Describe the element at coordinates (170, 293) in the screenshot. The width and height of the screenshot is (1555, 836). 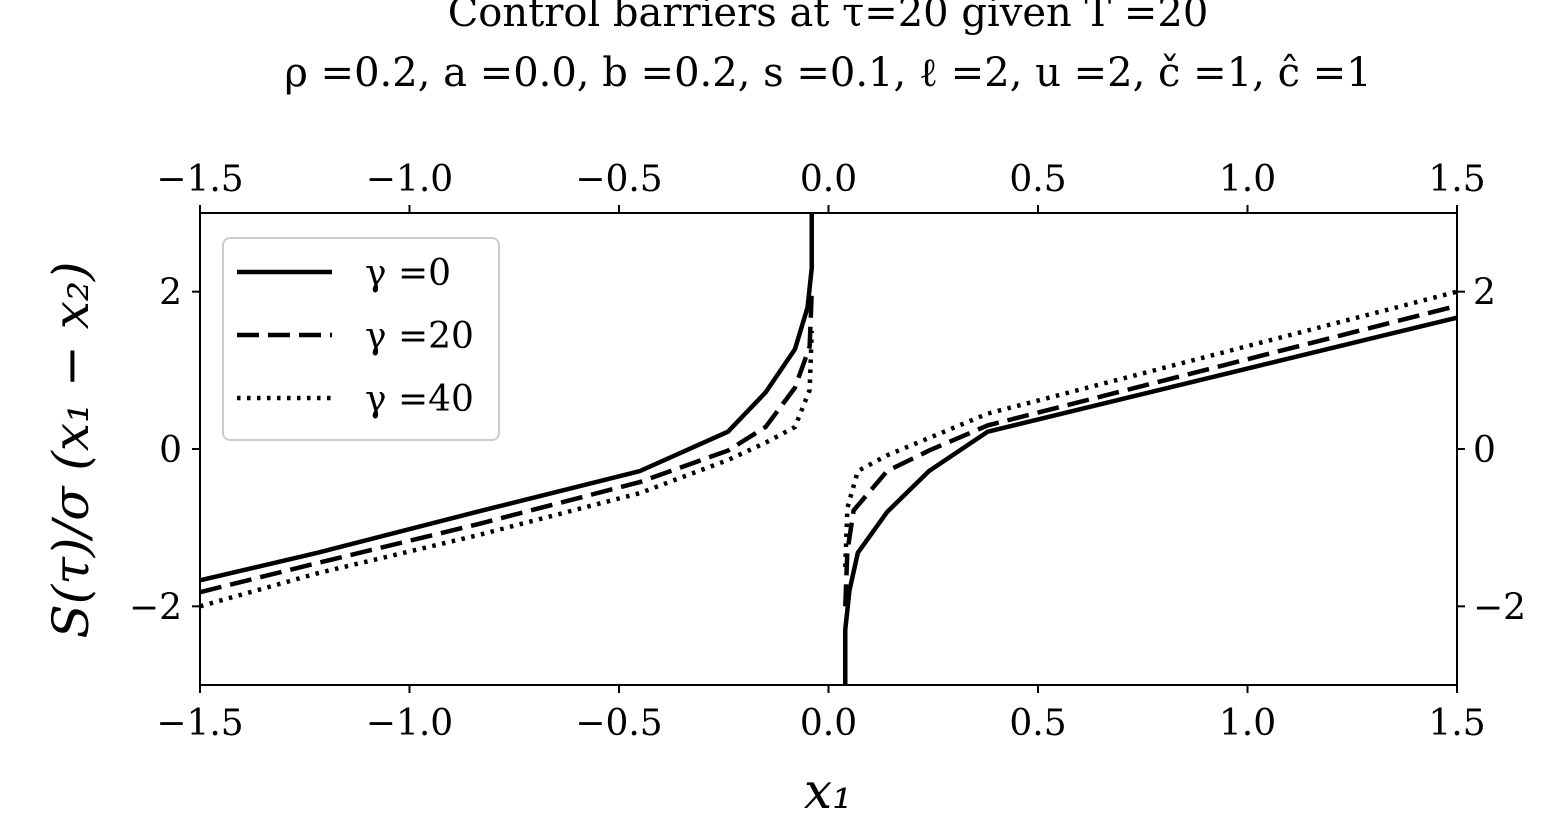
I see `y-tick-label-left: 2` at that location.